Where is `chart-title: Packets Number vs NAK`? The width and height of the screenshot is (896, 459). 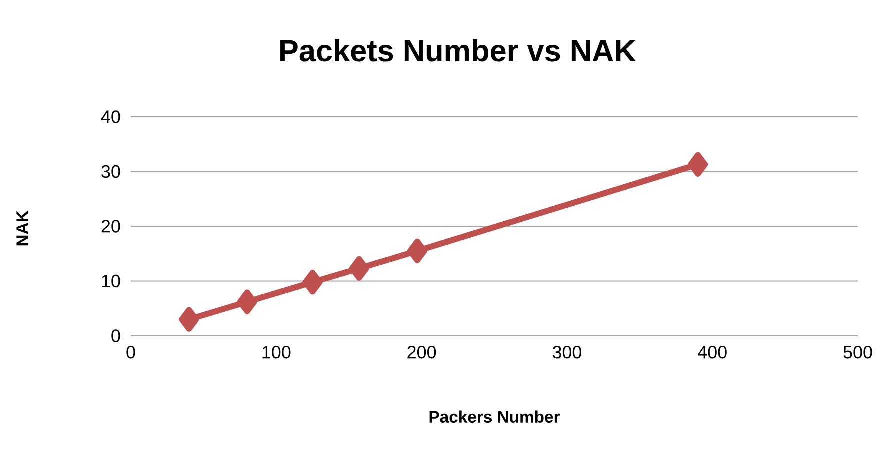 chart-title: Packets Number vs NAK is located at coordinates (458, 50).